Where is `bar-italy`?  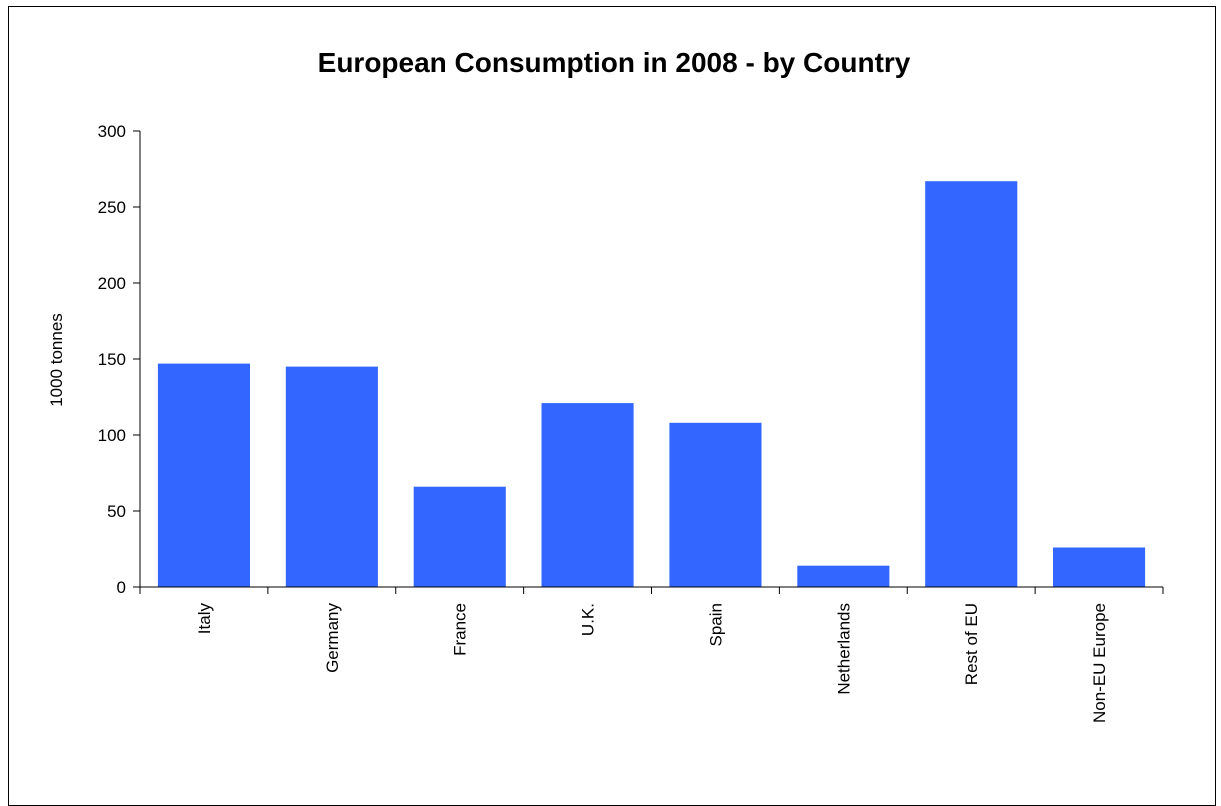 bar-italy is located at coordinates (203, 475).